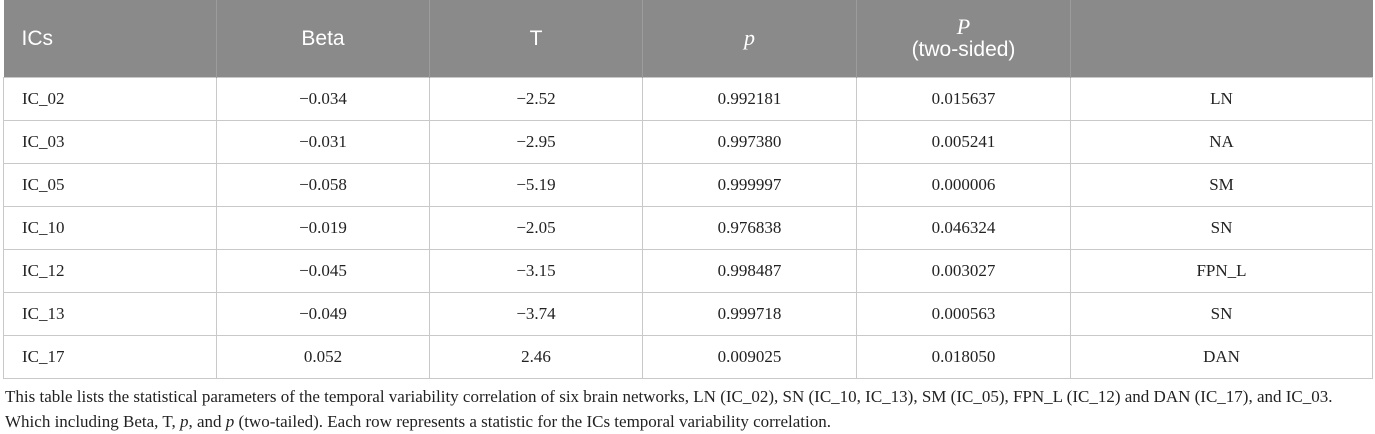 This screenshot has height=434, width=1375. What do you see at coordinates (963, 270) in the screenshot?
I see `cell-p-two-sided: 0.003027` at bounding box center [963, 270].